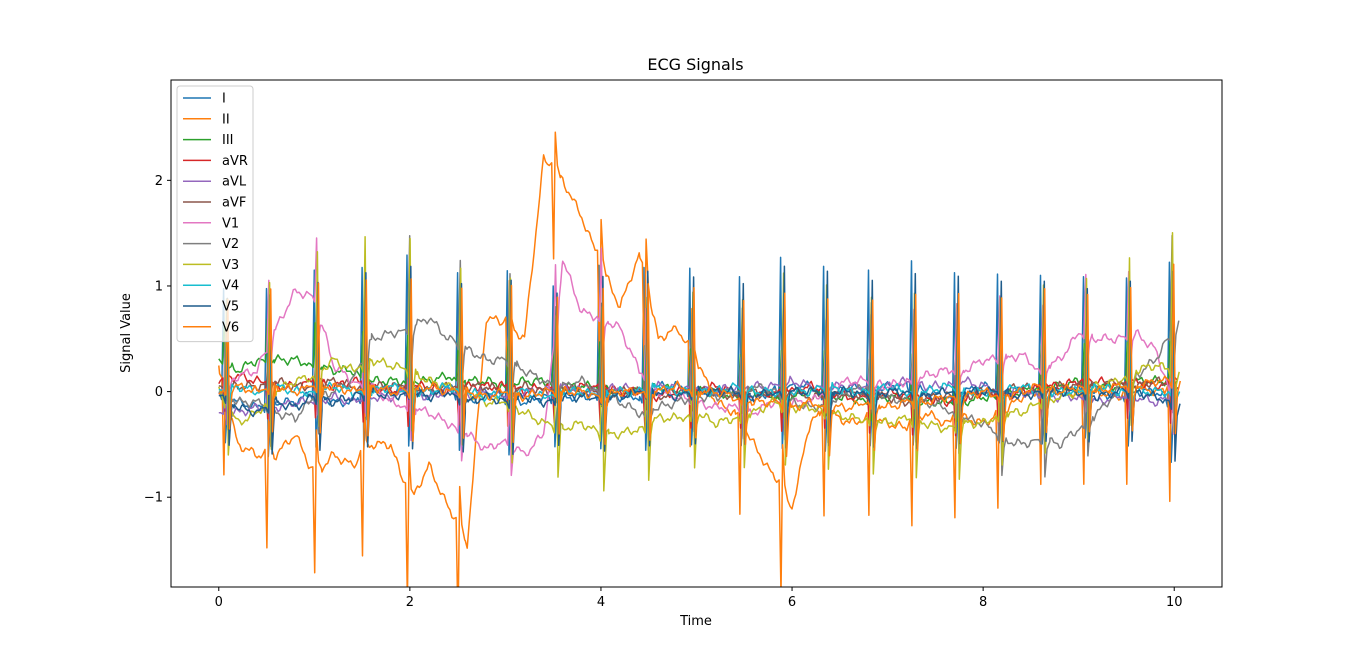 Image resolution: width=1358 pixels, height=659 pixels. I want to click on legend-label: aVL, so click(234, 182).